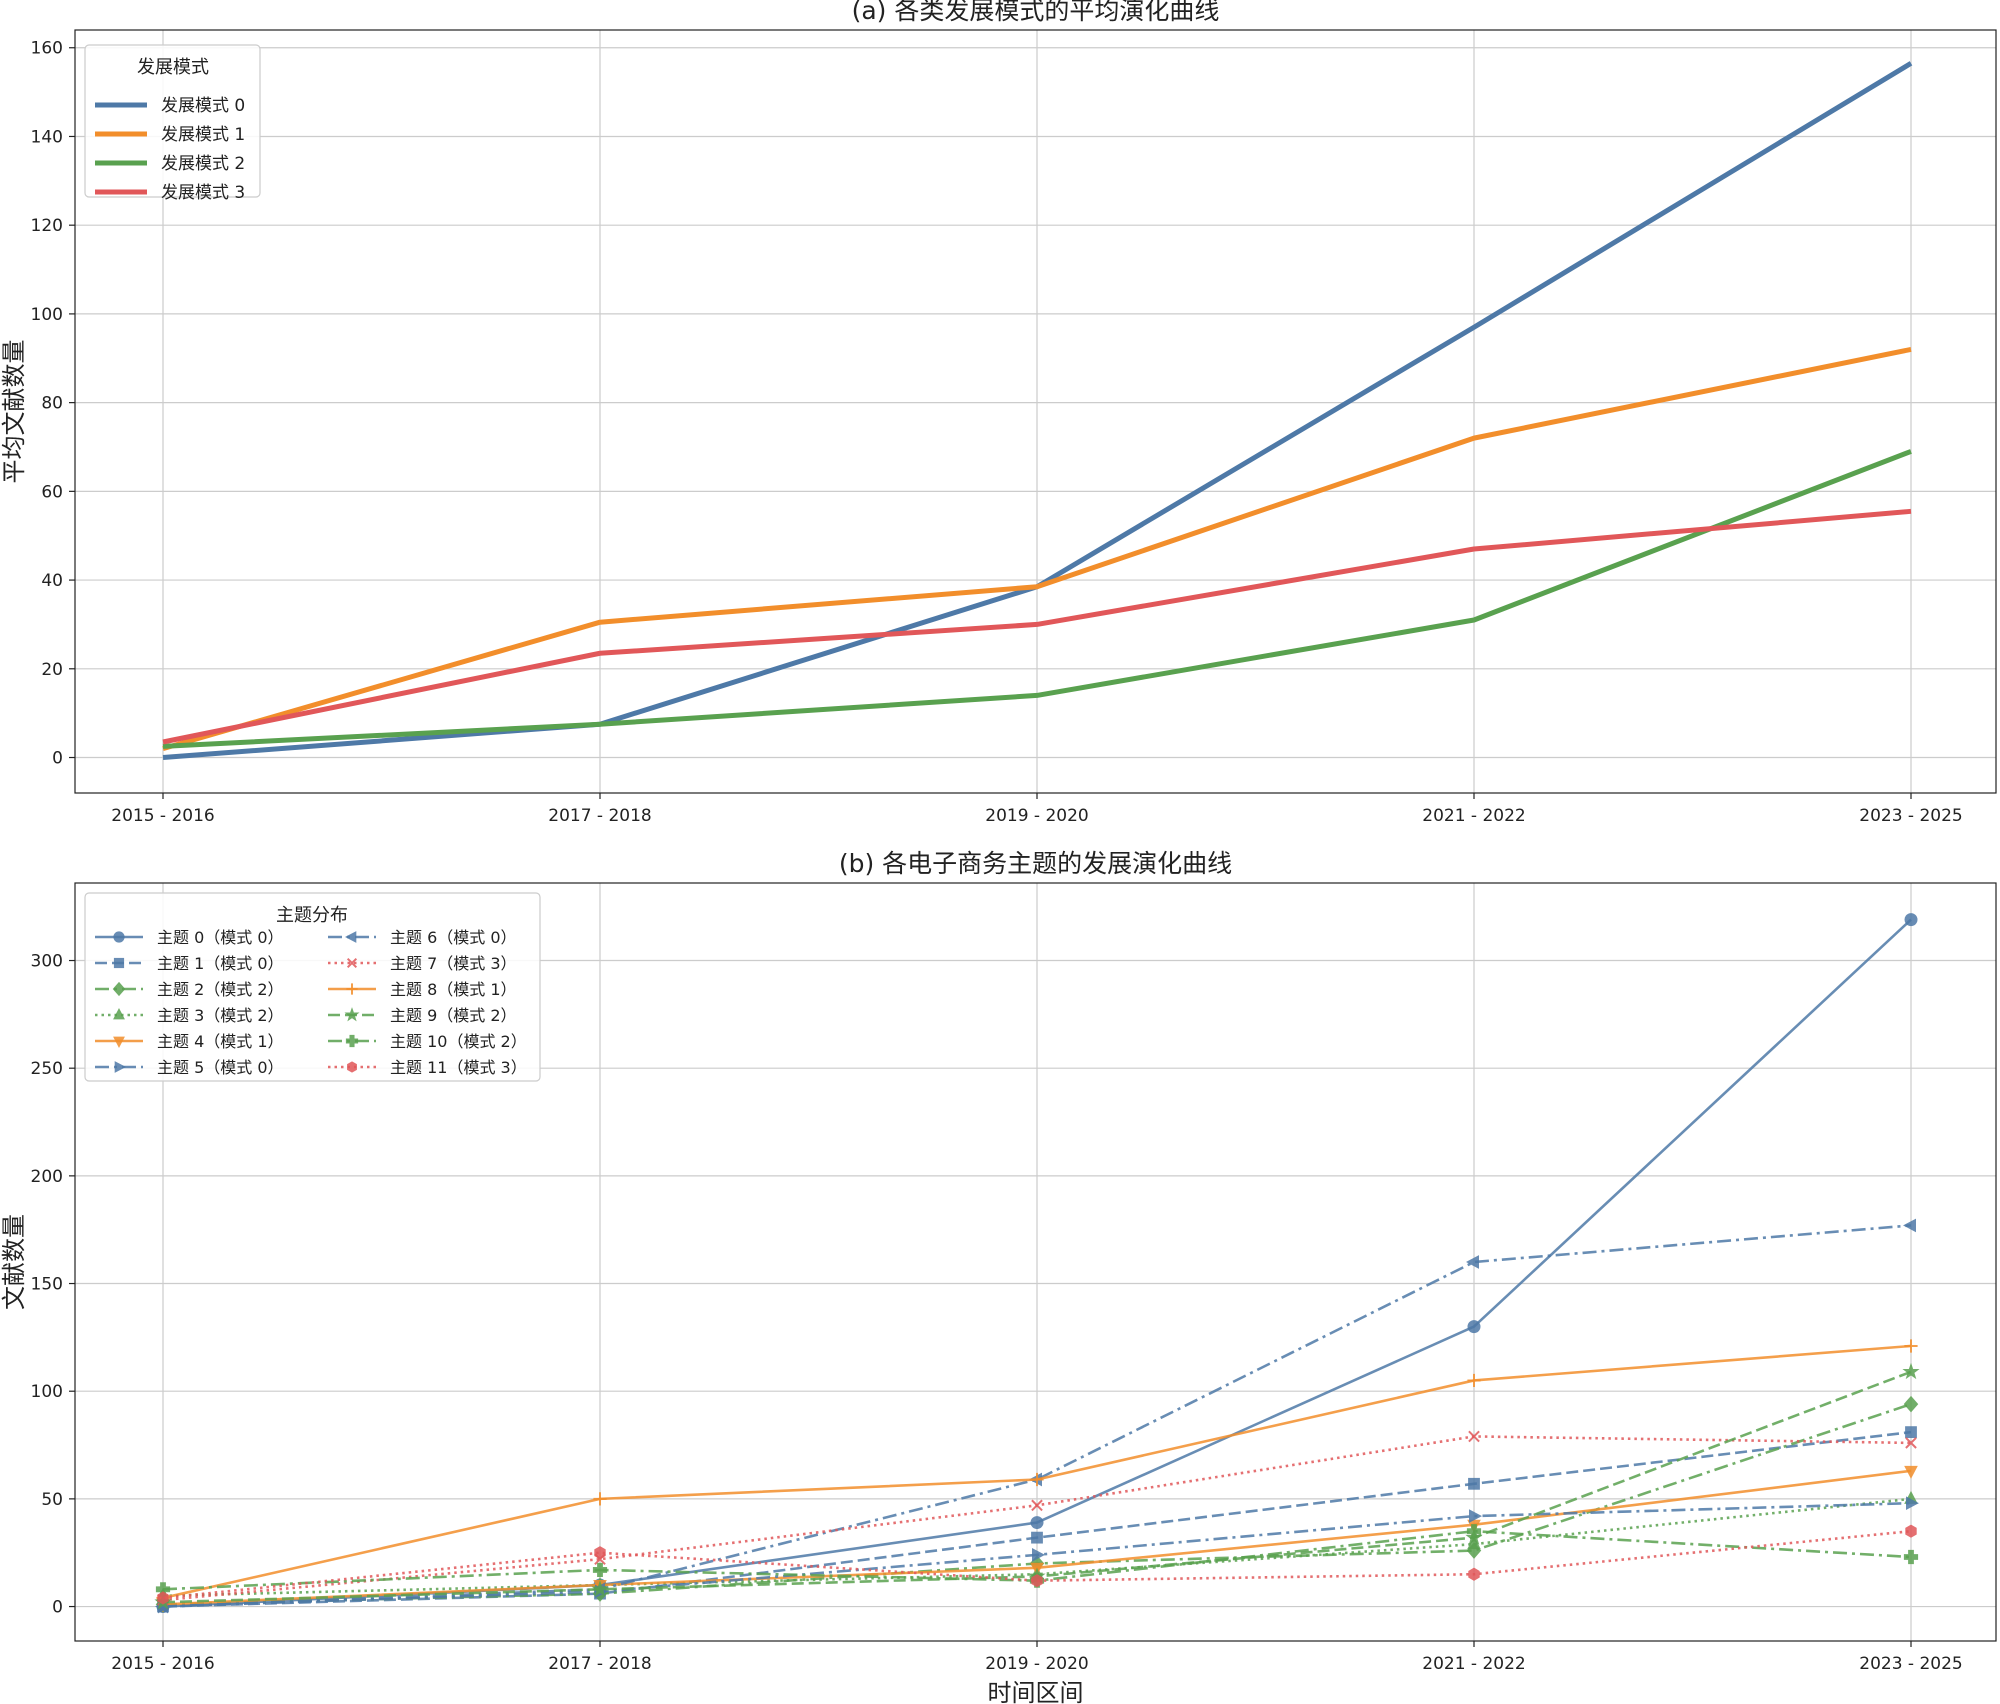 The width and height of the screenshot is (2000, 1704). I want to click on legend-item-0: 发展模式 0, so click(170, 106).